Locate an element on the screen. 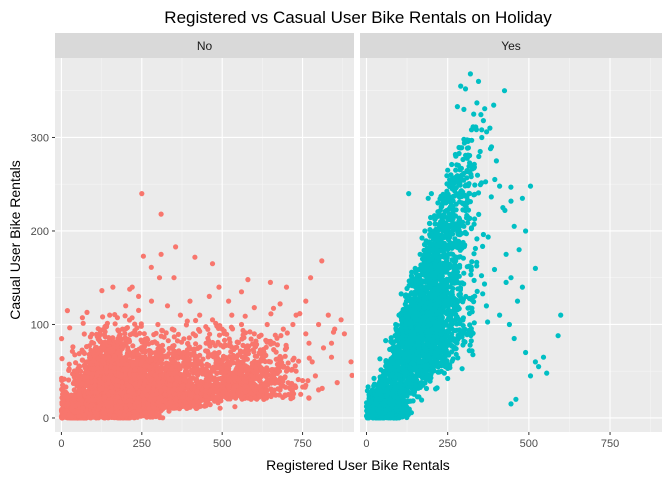 The width and height of the screenshot is (672, 485). y-tick-label: 200 is located at coordinates (40, 232).